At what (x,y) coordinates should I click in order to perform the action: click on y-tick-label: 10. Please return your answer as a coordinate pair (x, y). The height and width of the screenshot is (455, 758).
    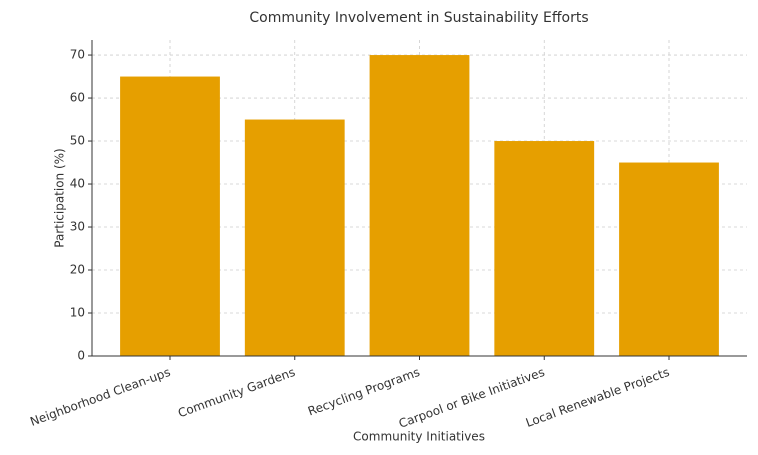
    Looking at the image, I should click on (77, 313).